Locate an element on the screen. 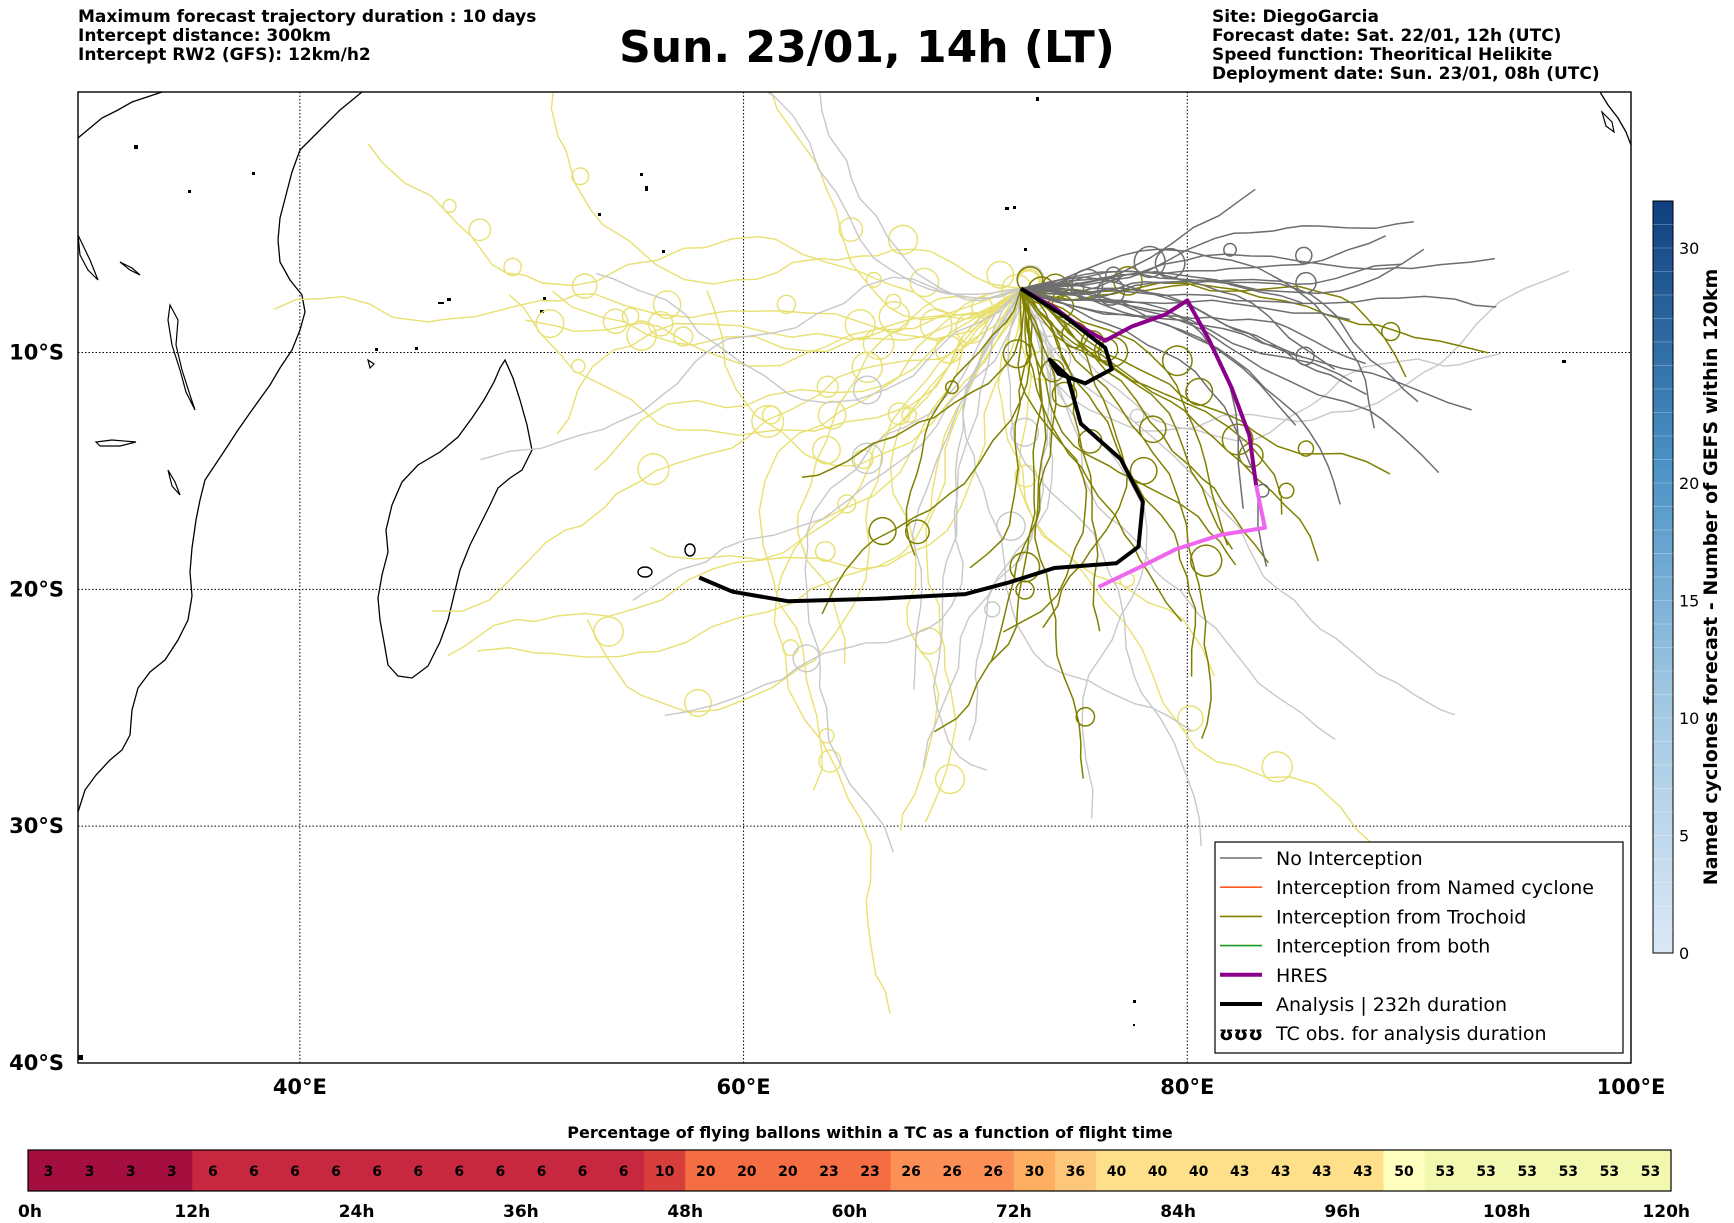 This screenshot has width=1734, height=1223. colorbar-steps is located at coordinates (1663, 577).